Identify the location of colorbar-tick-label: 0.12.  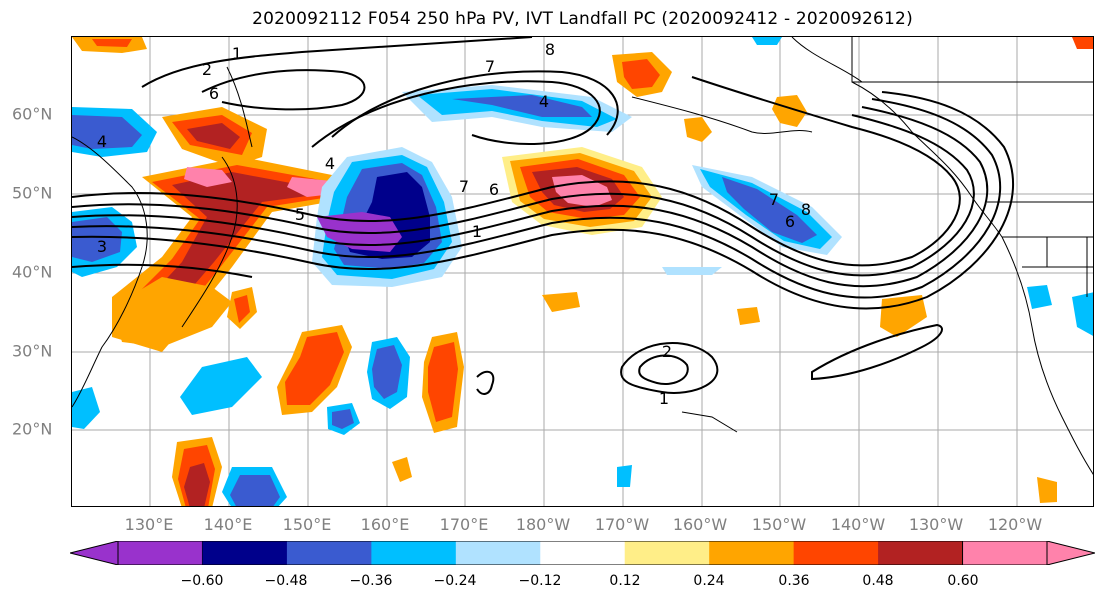
(625, 581).